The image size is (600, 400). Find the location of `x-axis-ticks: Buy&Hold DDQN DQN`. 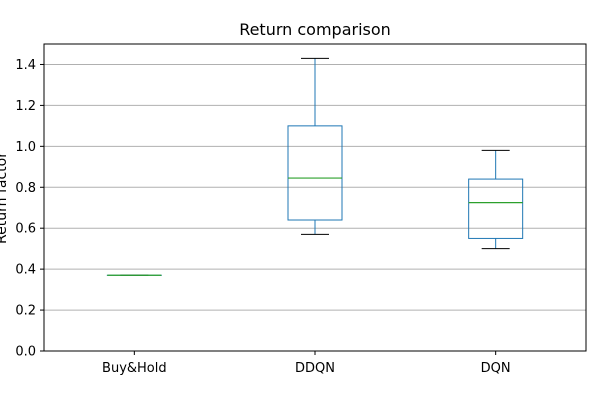

x-axis-ticks: Buy&Hold DDQN DQN is located at coordinates (306, 363).